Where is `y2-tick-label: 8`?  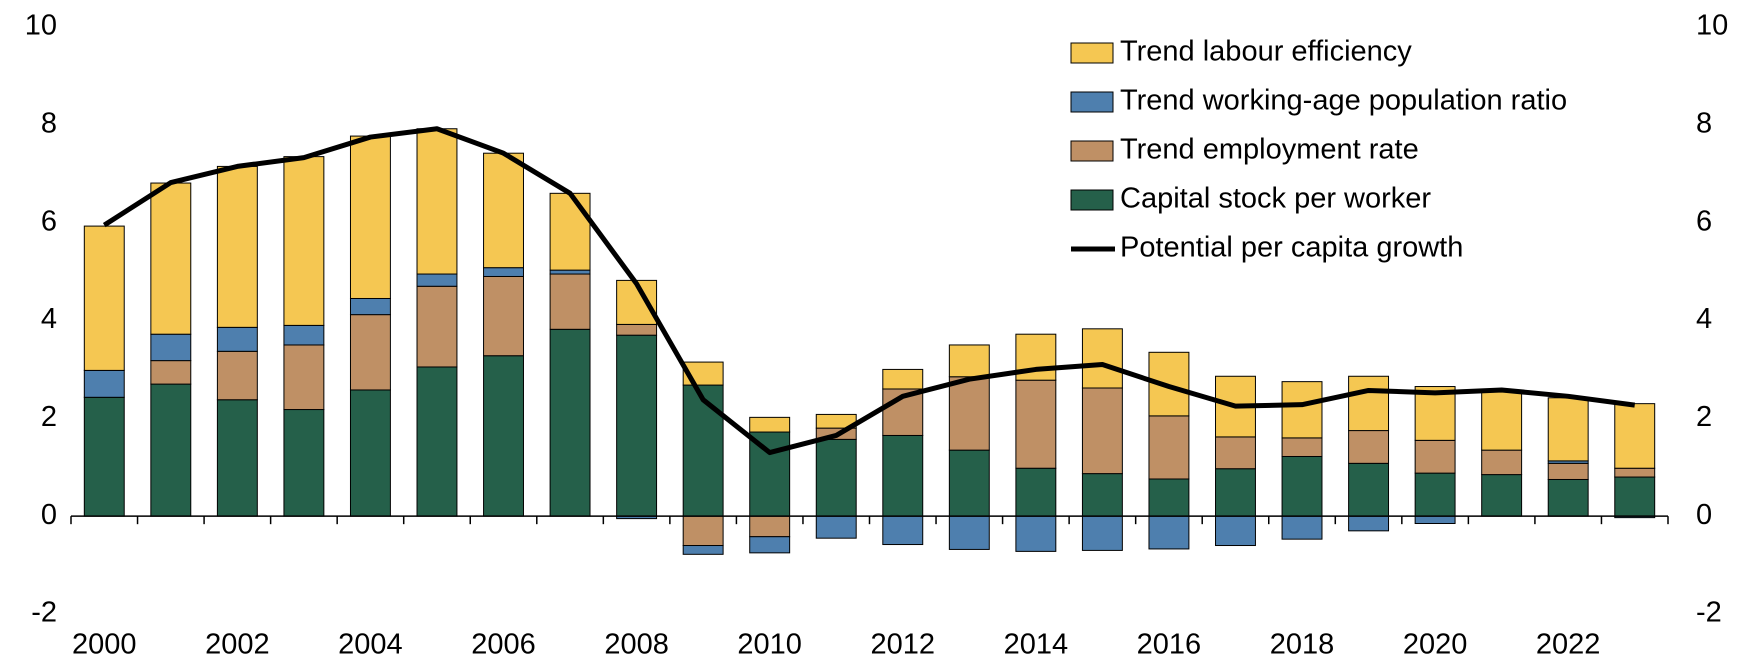
y2-tick-label: 8 is located at coordinates (1704, 123).